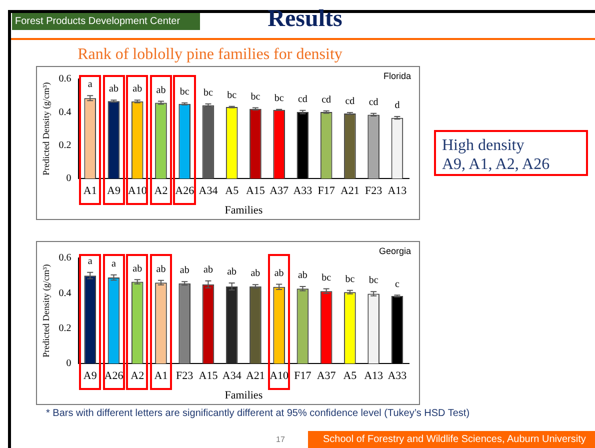  Describe the element at coordinates (305, 19) in the screenshot. I see `text: Results` at that location.